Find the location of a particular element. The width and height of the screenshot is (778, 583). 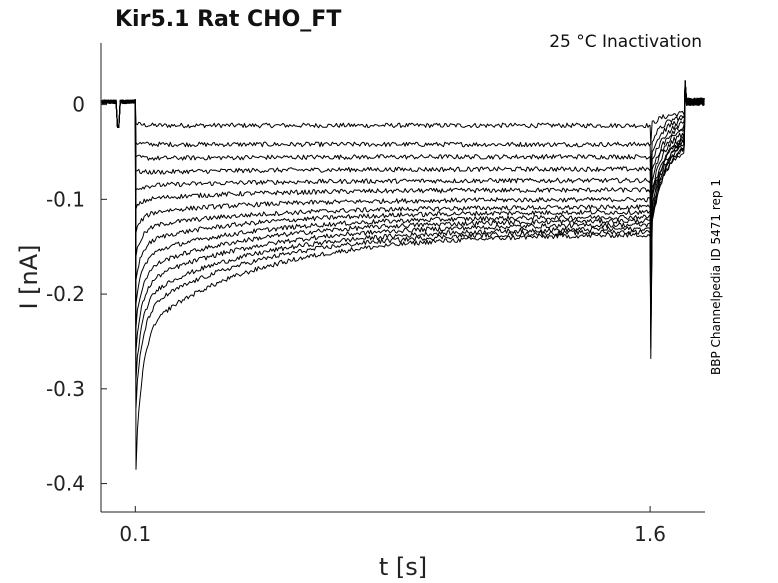

x-tick-label: 0.1 is located at coordinates (135, 534).